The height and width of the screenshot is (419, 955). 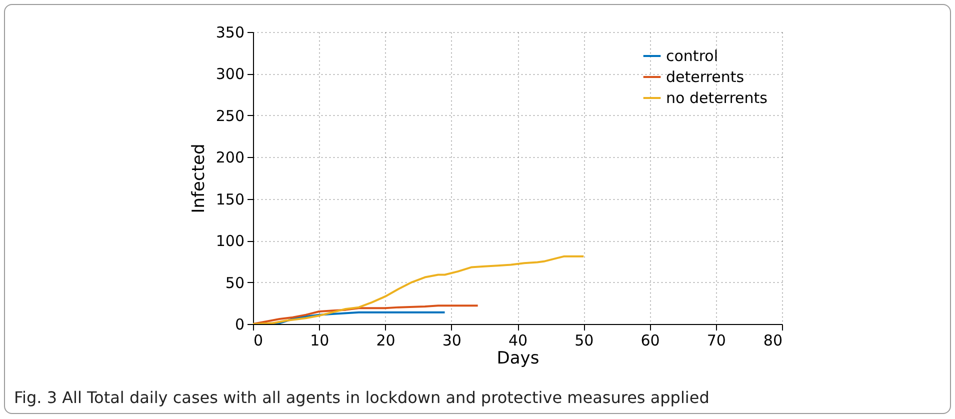 What do you see at coordinates (234, 283) in the screenshot?
I see `y-tick-label: 50` at bounding box center [234, 283].